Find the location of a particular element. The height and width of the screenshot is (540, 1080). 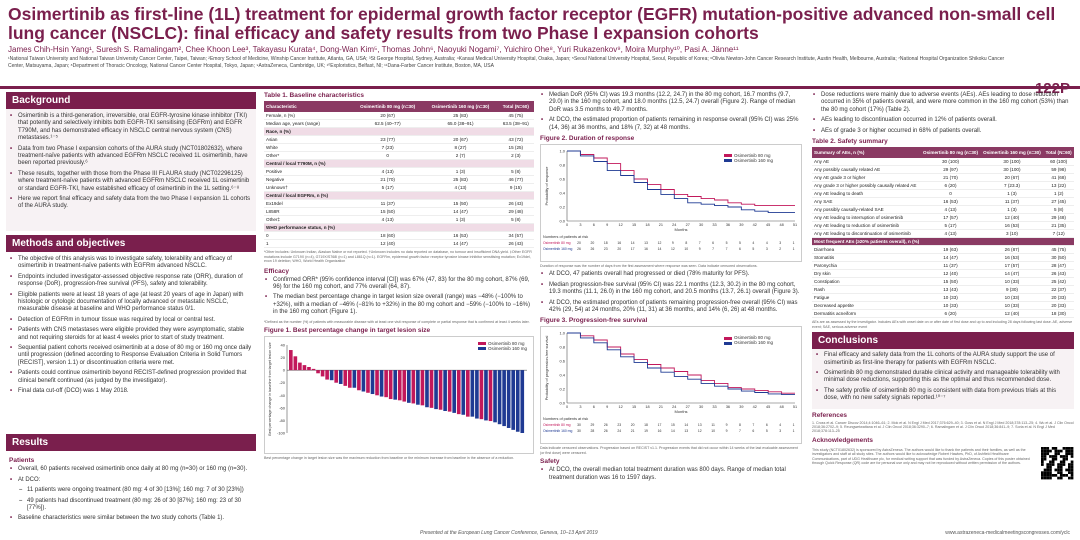

table-cell: 0 is located at coordinates (308, 236).